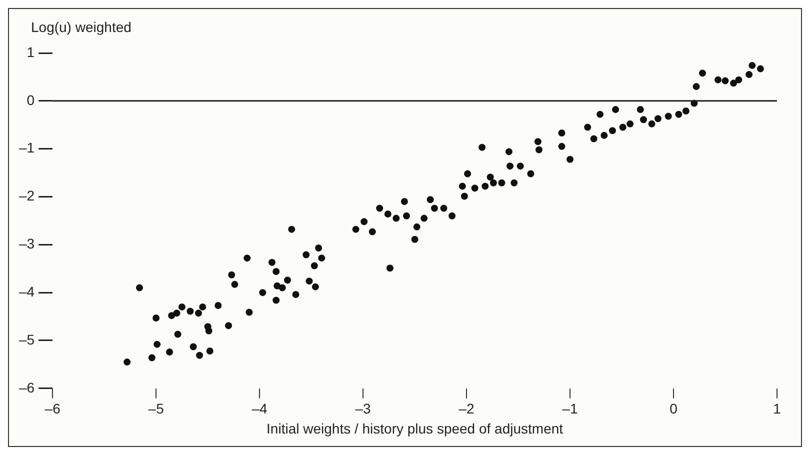  What do you see at coordinates (81, 27) in the screenshot?
I see `y-axis-title: Log(u) weighted` at bounding box center [81, 27].